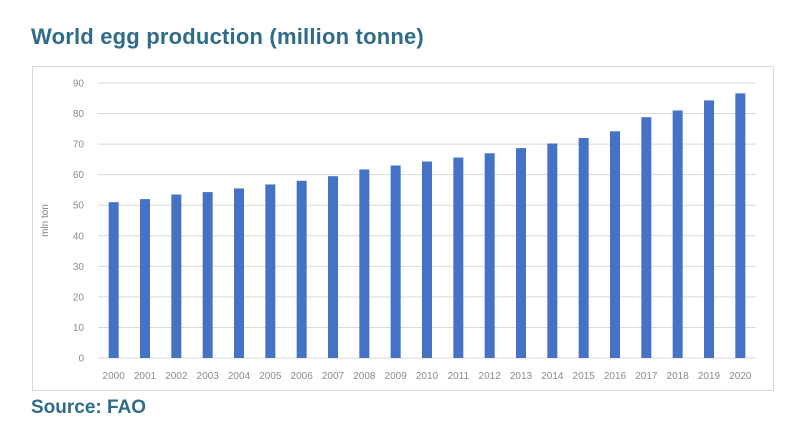  I want to click on x-tick-label: 2007, so click(333, 376).